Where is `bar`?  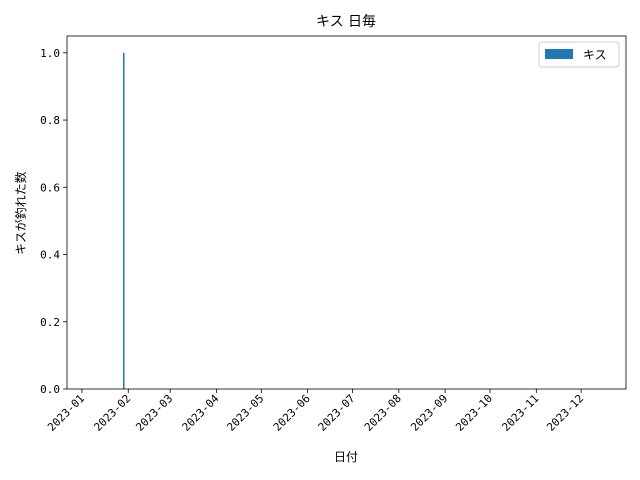 bar is located at coordinates (124, 221).